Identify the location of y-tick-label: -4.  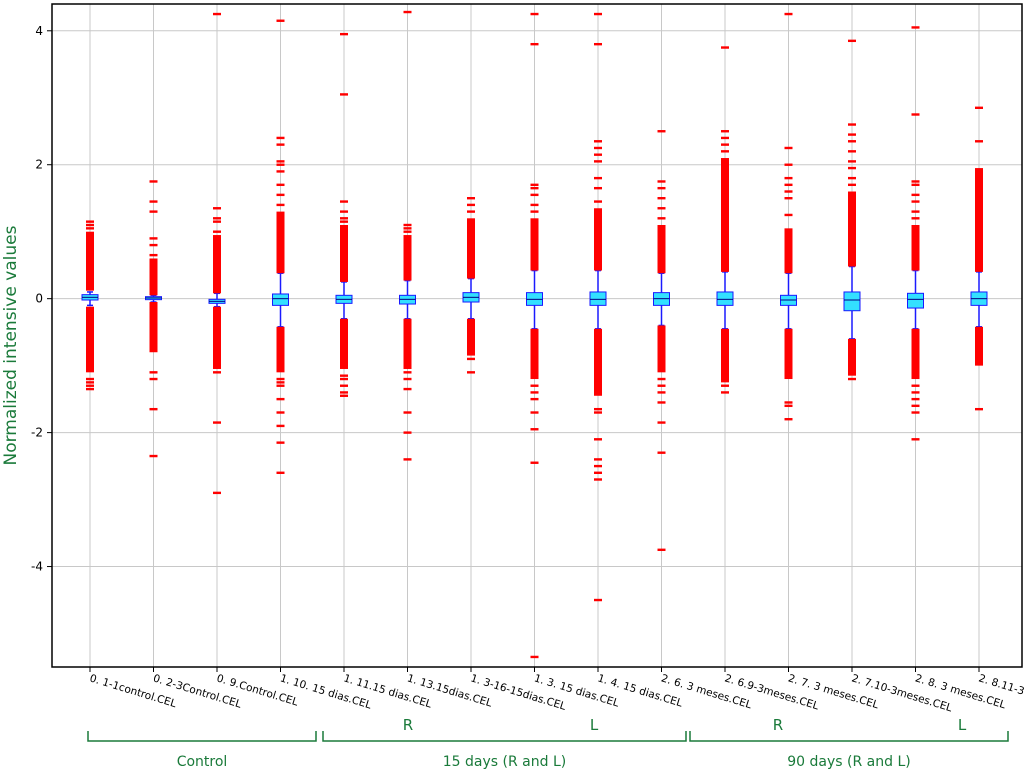
(37, 567).